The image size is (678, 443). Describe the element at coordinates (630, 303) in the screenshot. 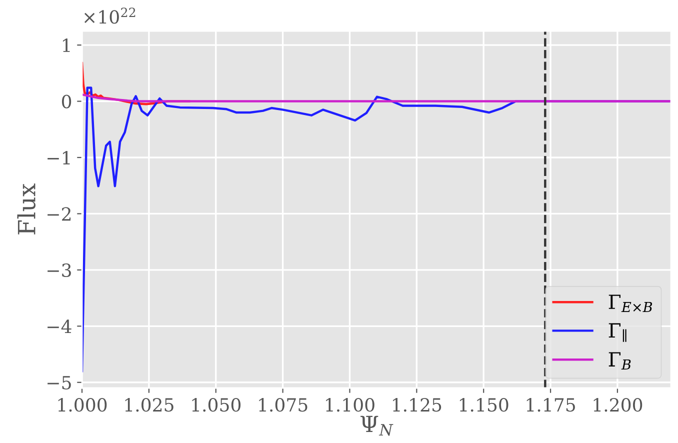

I see `legend-label: Γ$_{E×B}$` at that location.